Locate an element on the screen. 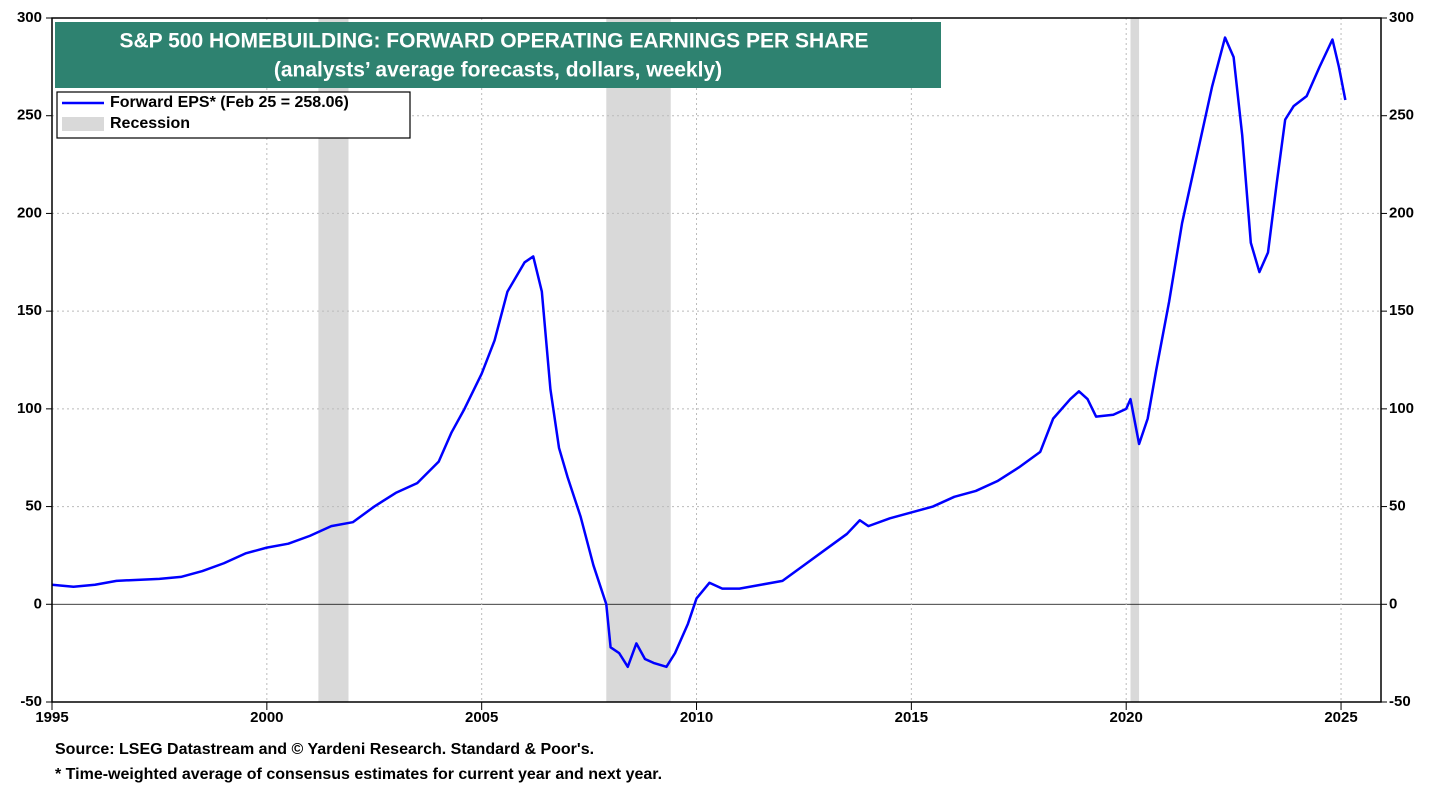  y2-tick-label: 300 is located at coordinates (1401, 17).